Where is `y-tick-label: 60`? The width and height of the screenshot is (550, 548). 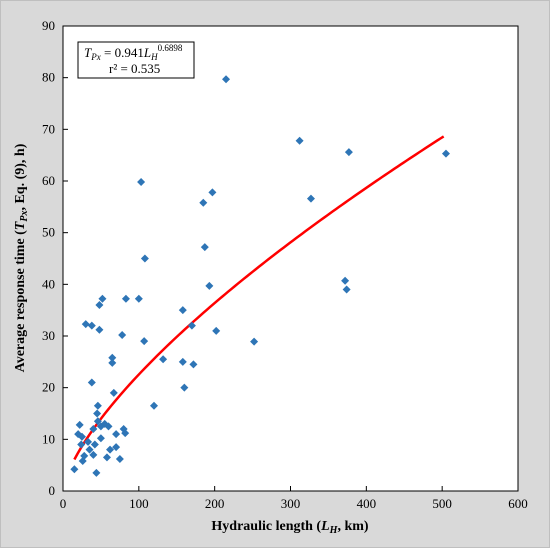
y-tick-label: 60 is located at coordinates (48, 180).